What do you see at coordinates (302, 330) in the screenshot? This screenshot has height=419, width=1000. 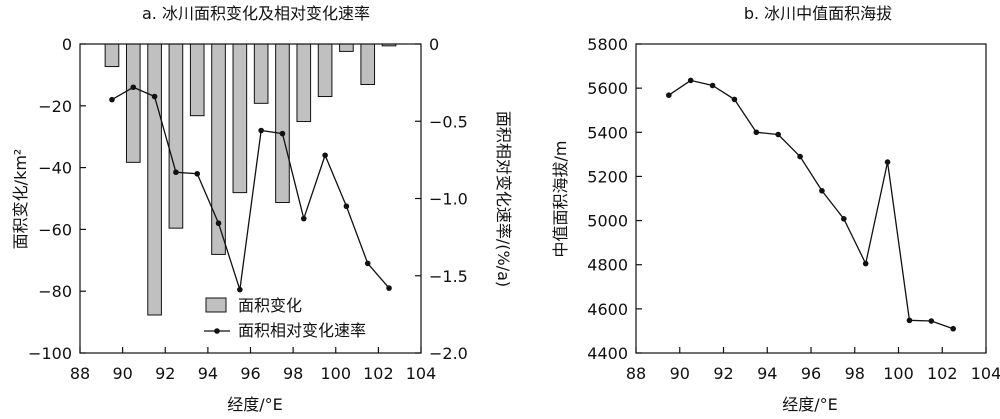 I see `legend-line-label: 面积相对变化速率` at bounding box center [302, 330].